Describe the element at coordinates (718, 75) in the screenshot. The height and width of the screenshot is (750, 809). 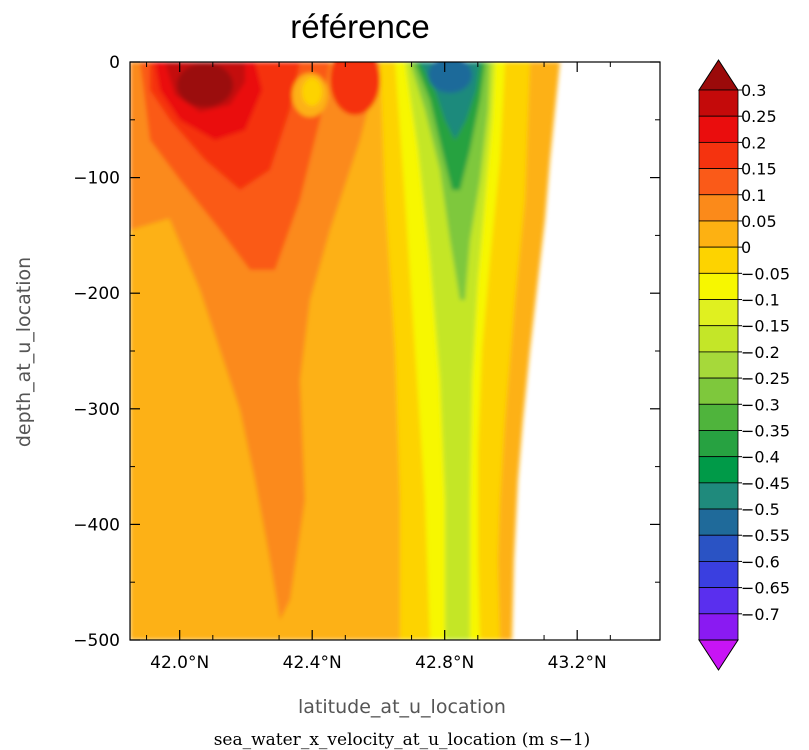
I see `colorbar-max-triangle` at that location.